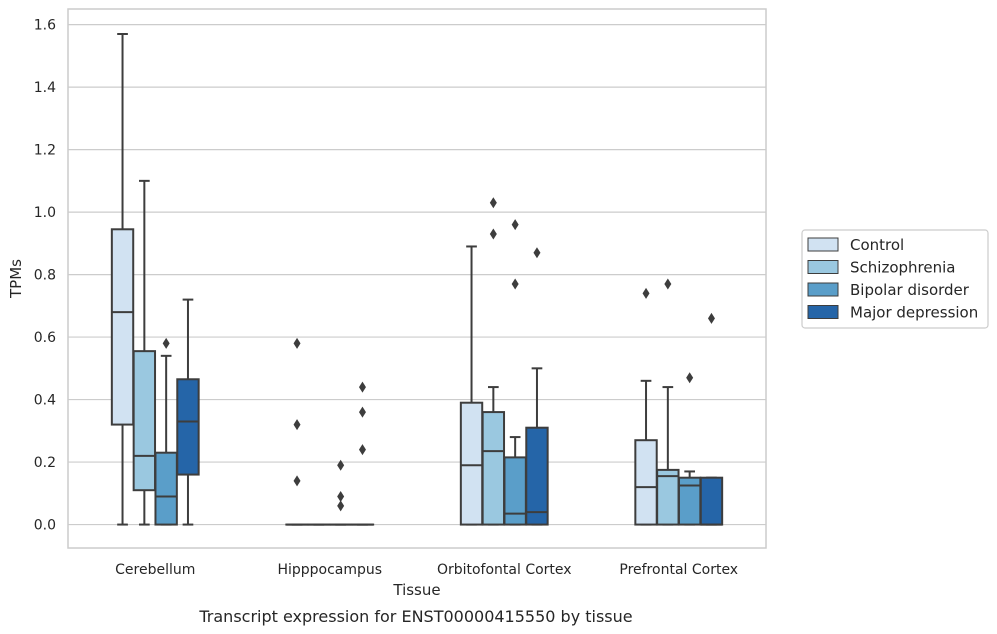 Image resolution: width=997 pixels, height=634 pixels. What do you see at coordinates (45, 401) in the screenshot?
I see `y-tick-label: 0.4` at bounding box center [45, 401].